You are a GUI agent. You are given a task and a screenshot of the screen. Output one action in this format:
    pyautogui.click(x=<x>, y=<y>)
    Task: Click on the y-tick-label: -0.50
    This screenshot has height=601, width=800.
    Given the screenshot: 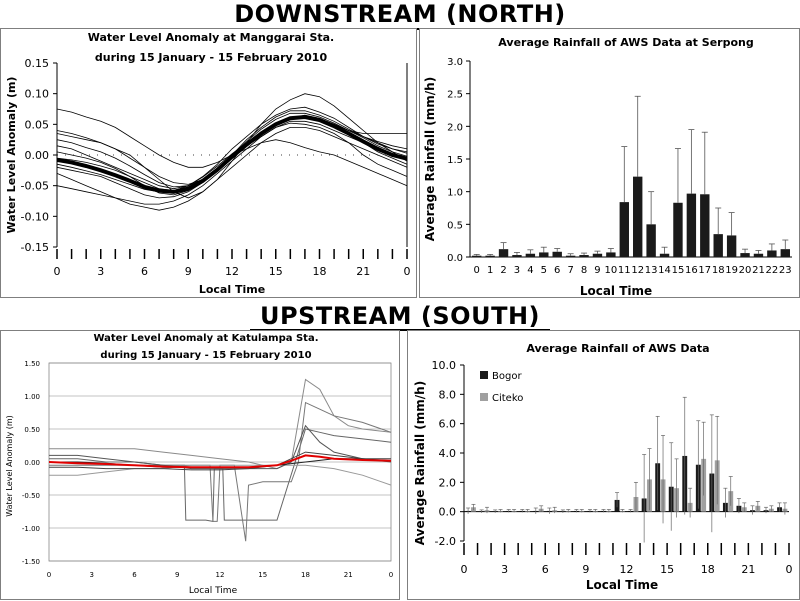 What is the action you would take?
    pyautogui.click(x=31, y=496)
    